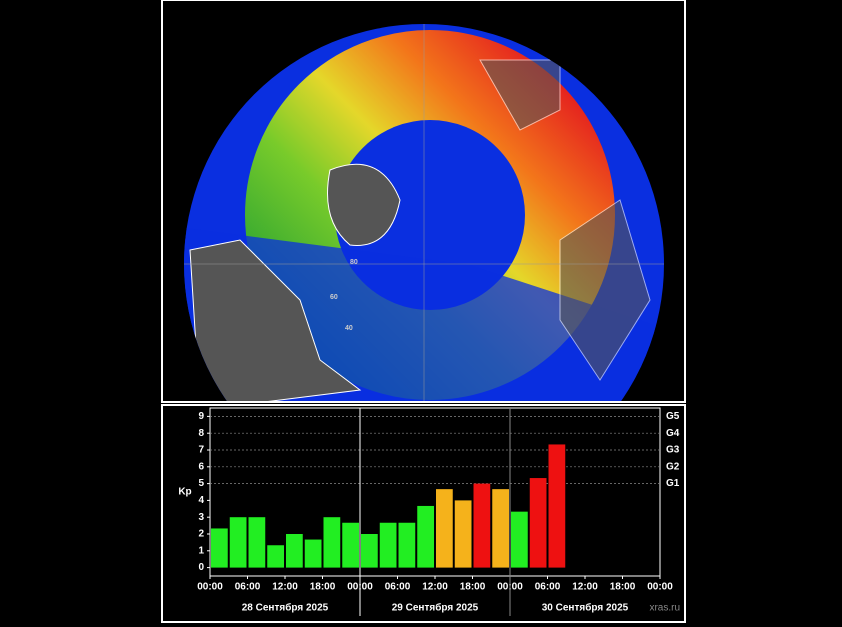 This screenshot has height=627, width=842. What do you see at coordinates (201, 483) in the screenshot?
I see `y-tick-label: 5` at bounding box center [201, 483].